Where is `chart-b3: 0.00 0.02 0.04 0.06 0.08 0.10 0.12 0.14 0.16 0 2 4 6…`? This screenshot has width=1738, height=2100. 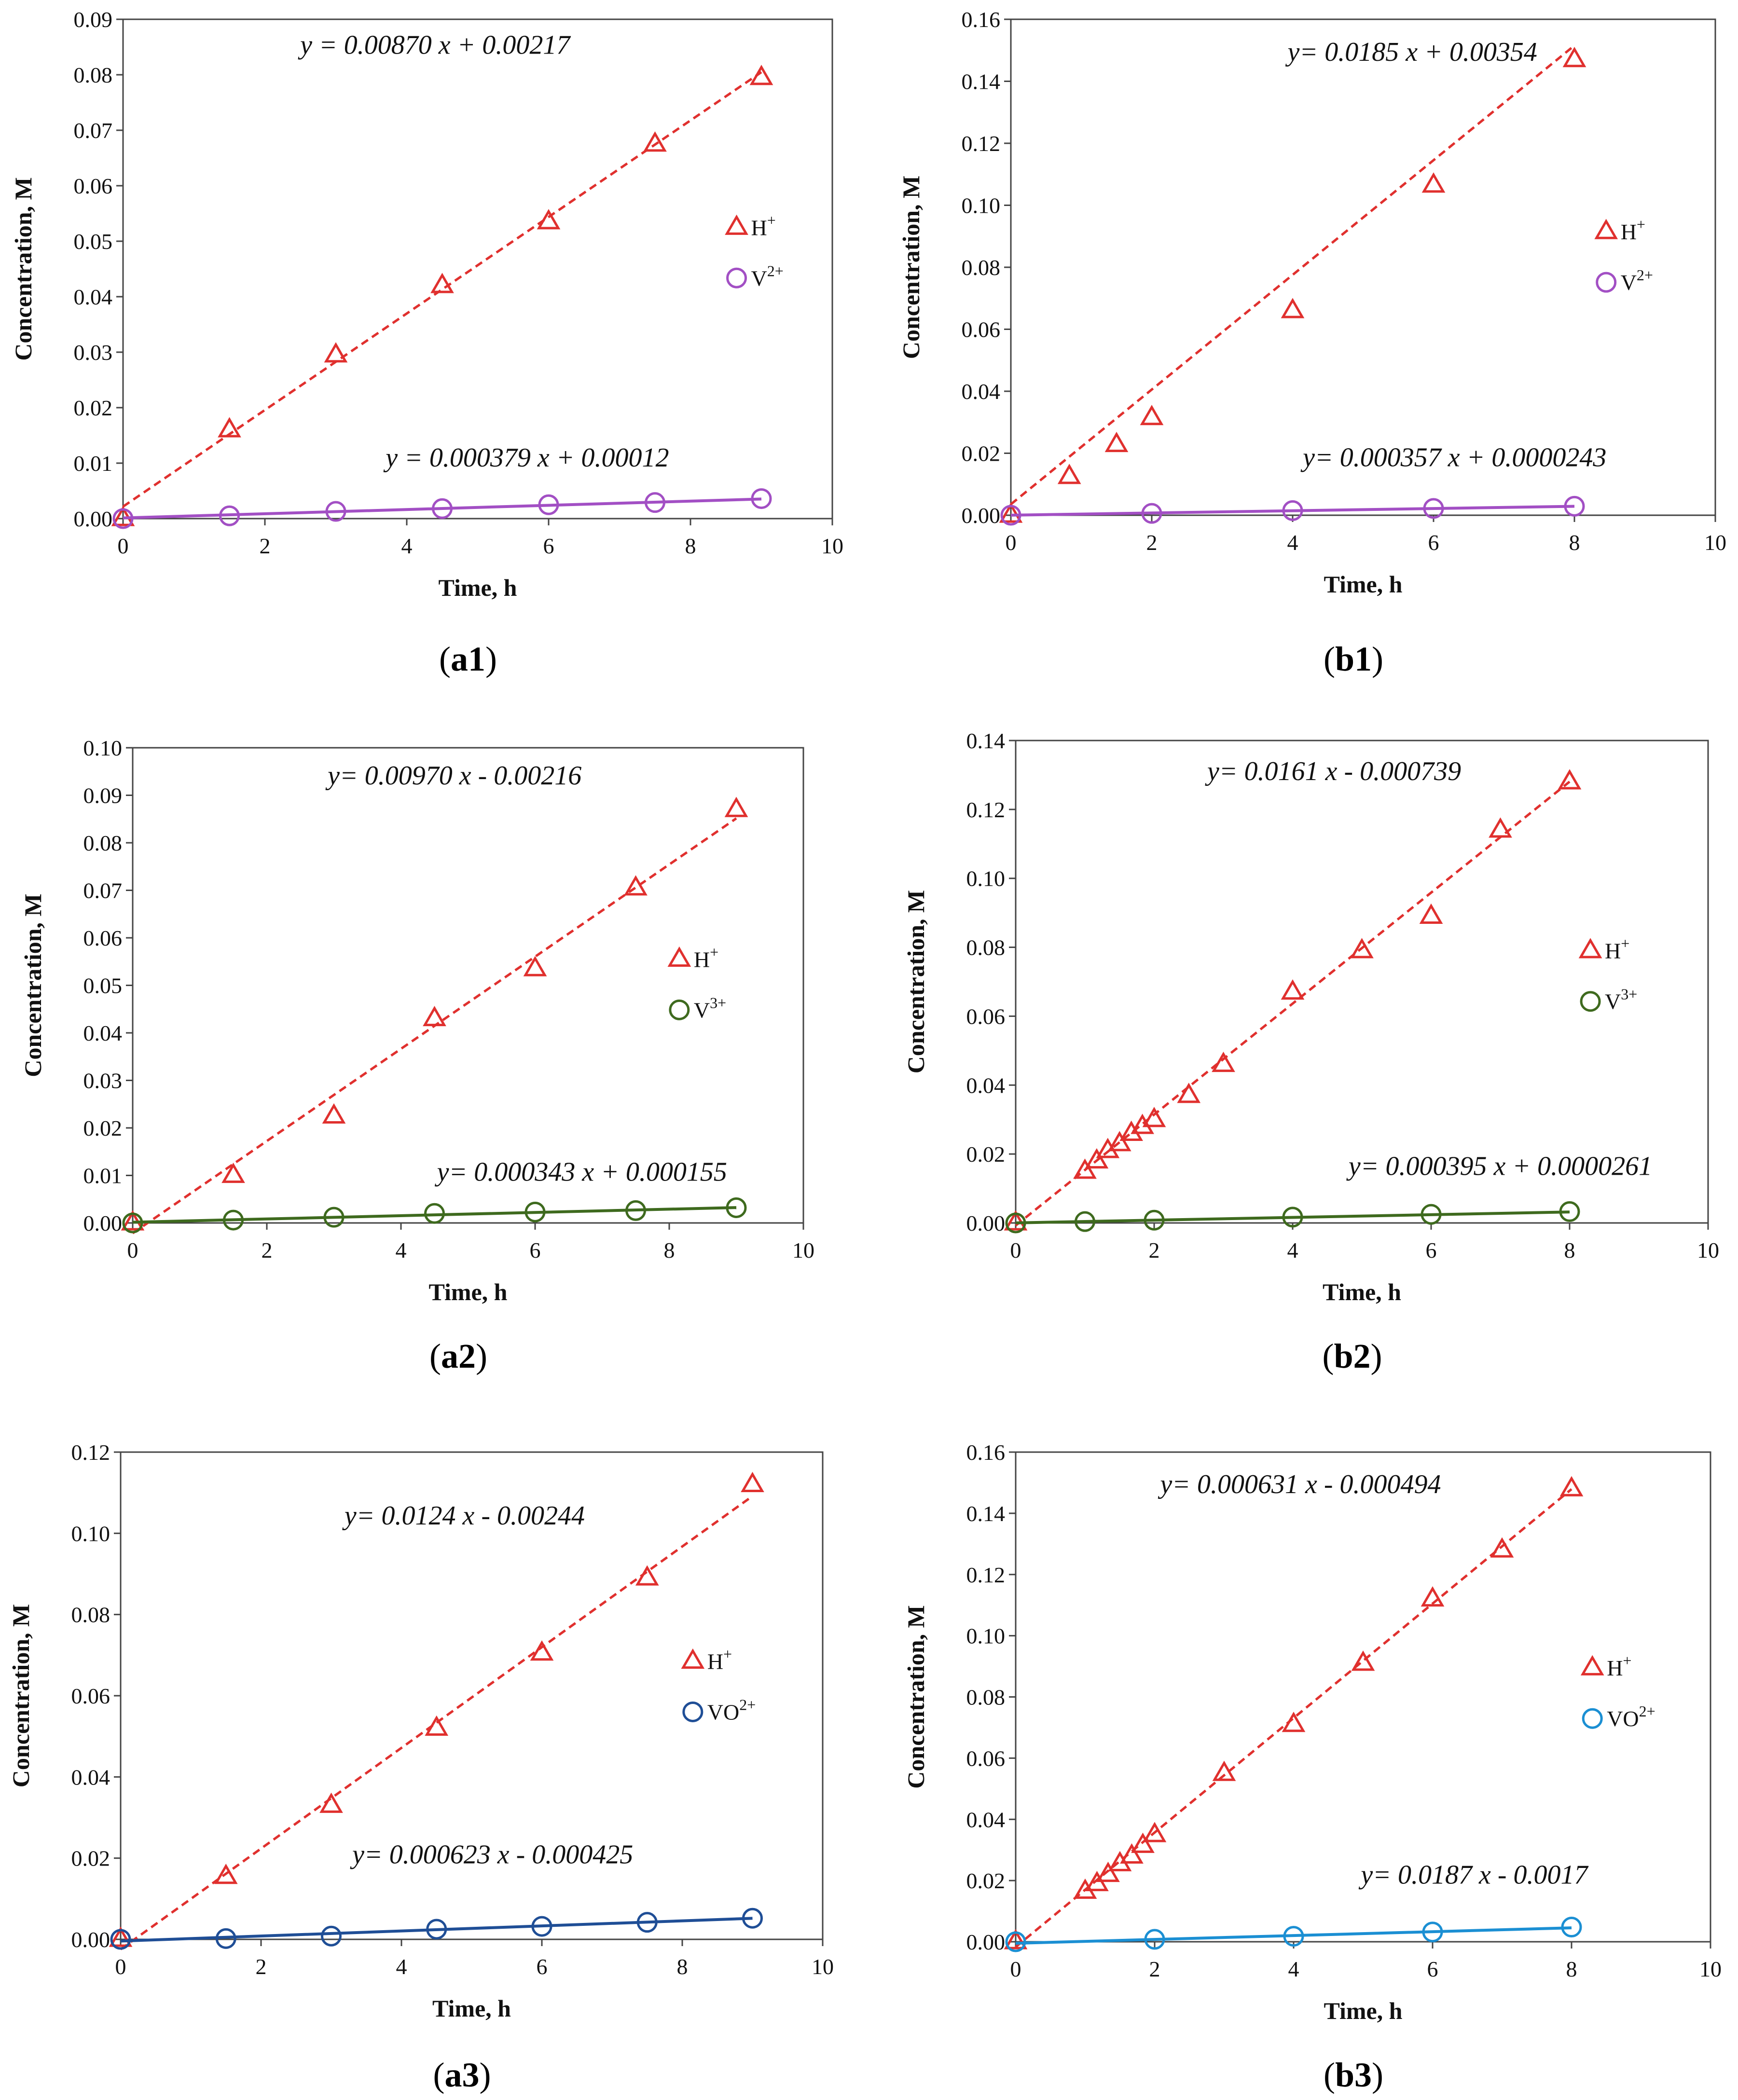
chart-b3: 0.00 0.02 0.04 0.06 0.08 0.10 0.12 0.14 0.16 0 2 4 6… is located at coordinates (1312, 1732).